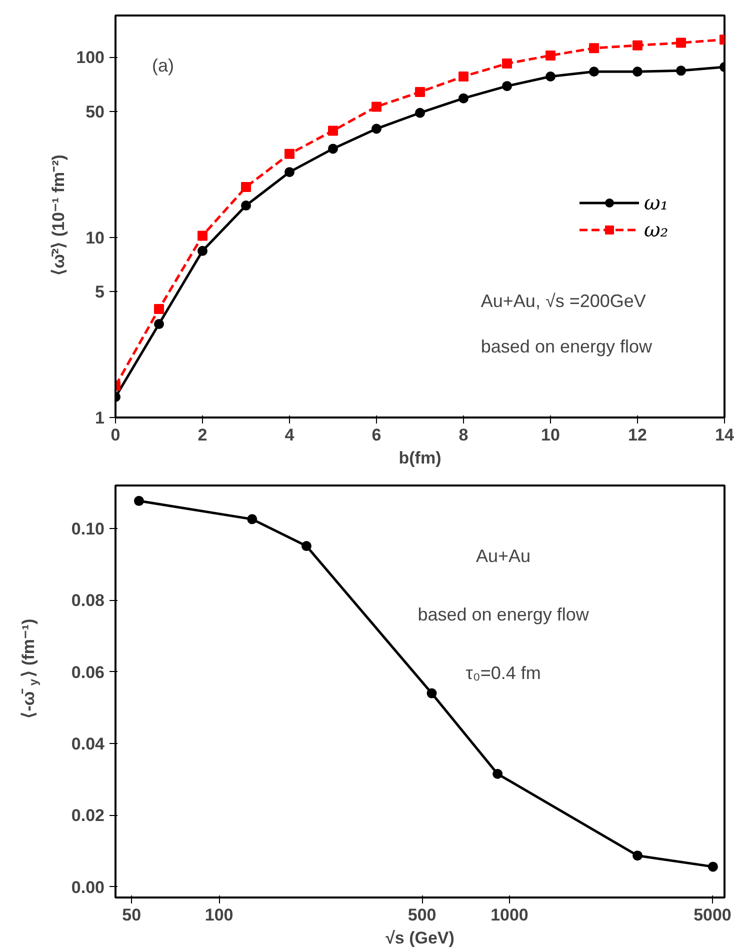 The width and height of the screenshot is (734, 952). What do you see at coordinates (289, 435) in the screenshot?
I see `x-tick-label: 4` at bounding box center [289, 435].